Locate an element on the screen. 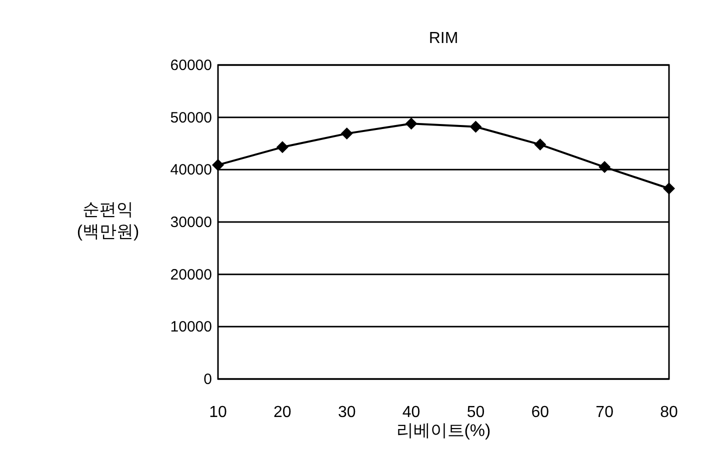 This screenshot has height=451, width=728. x-tick-label: 10 is located at coordinates (218, 412).